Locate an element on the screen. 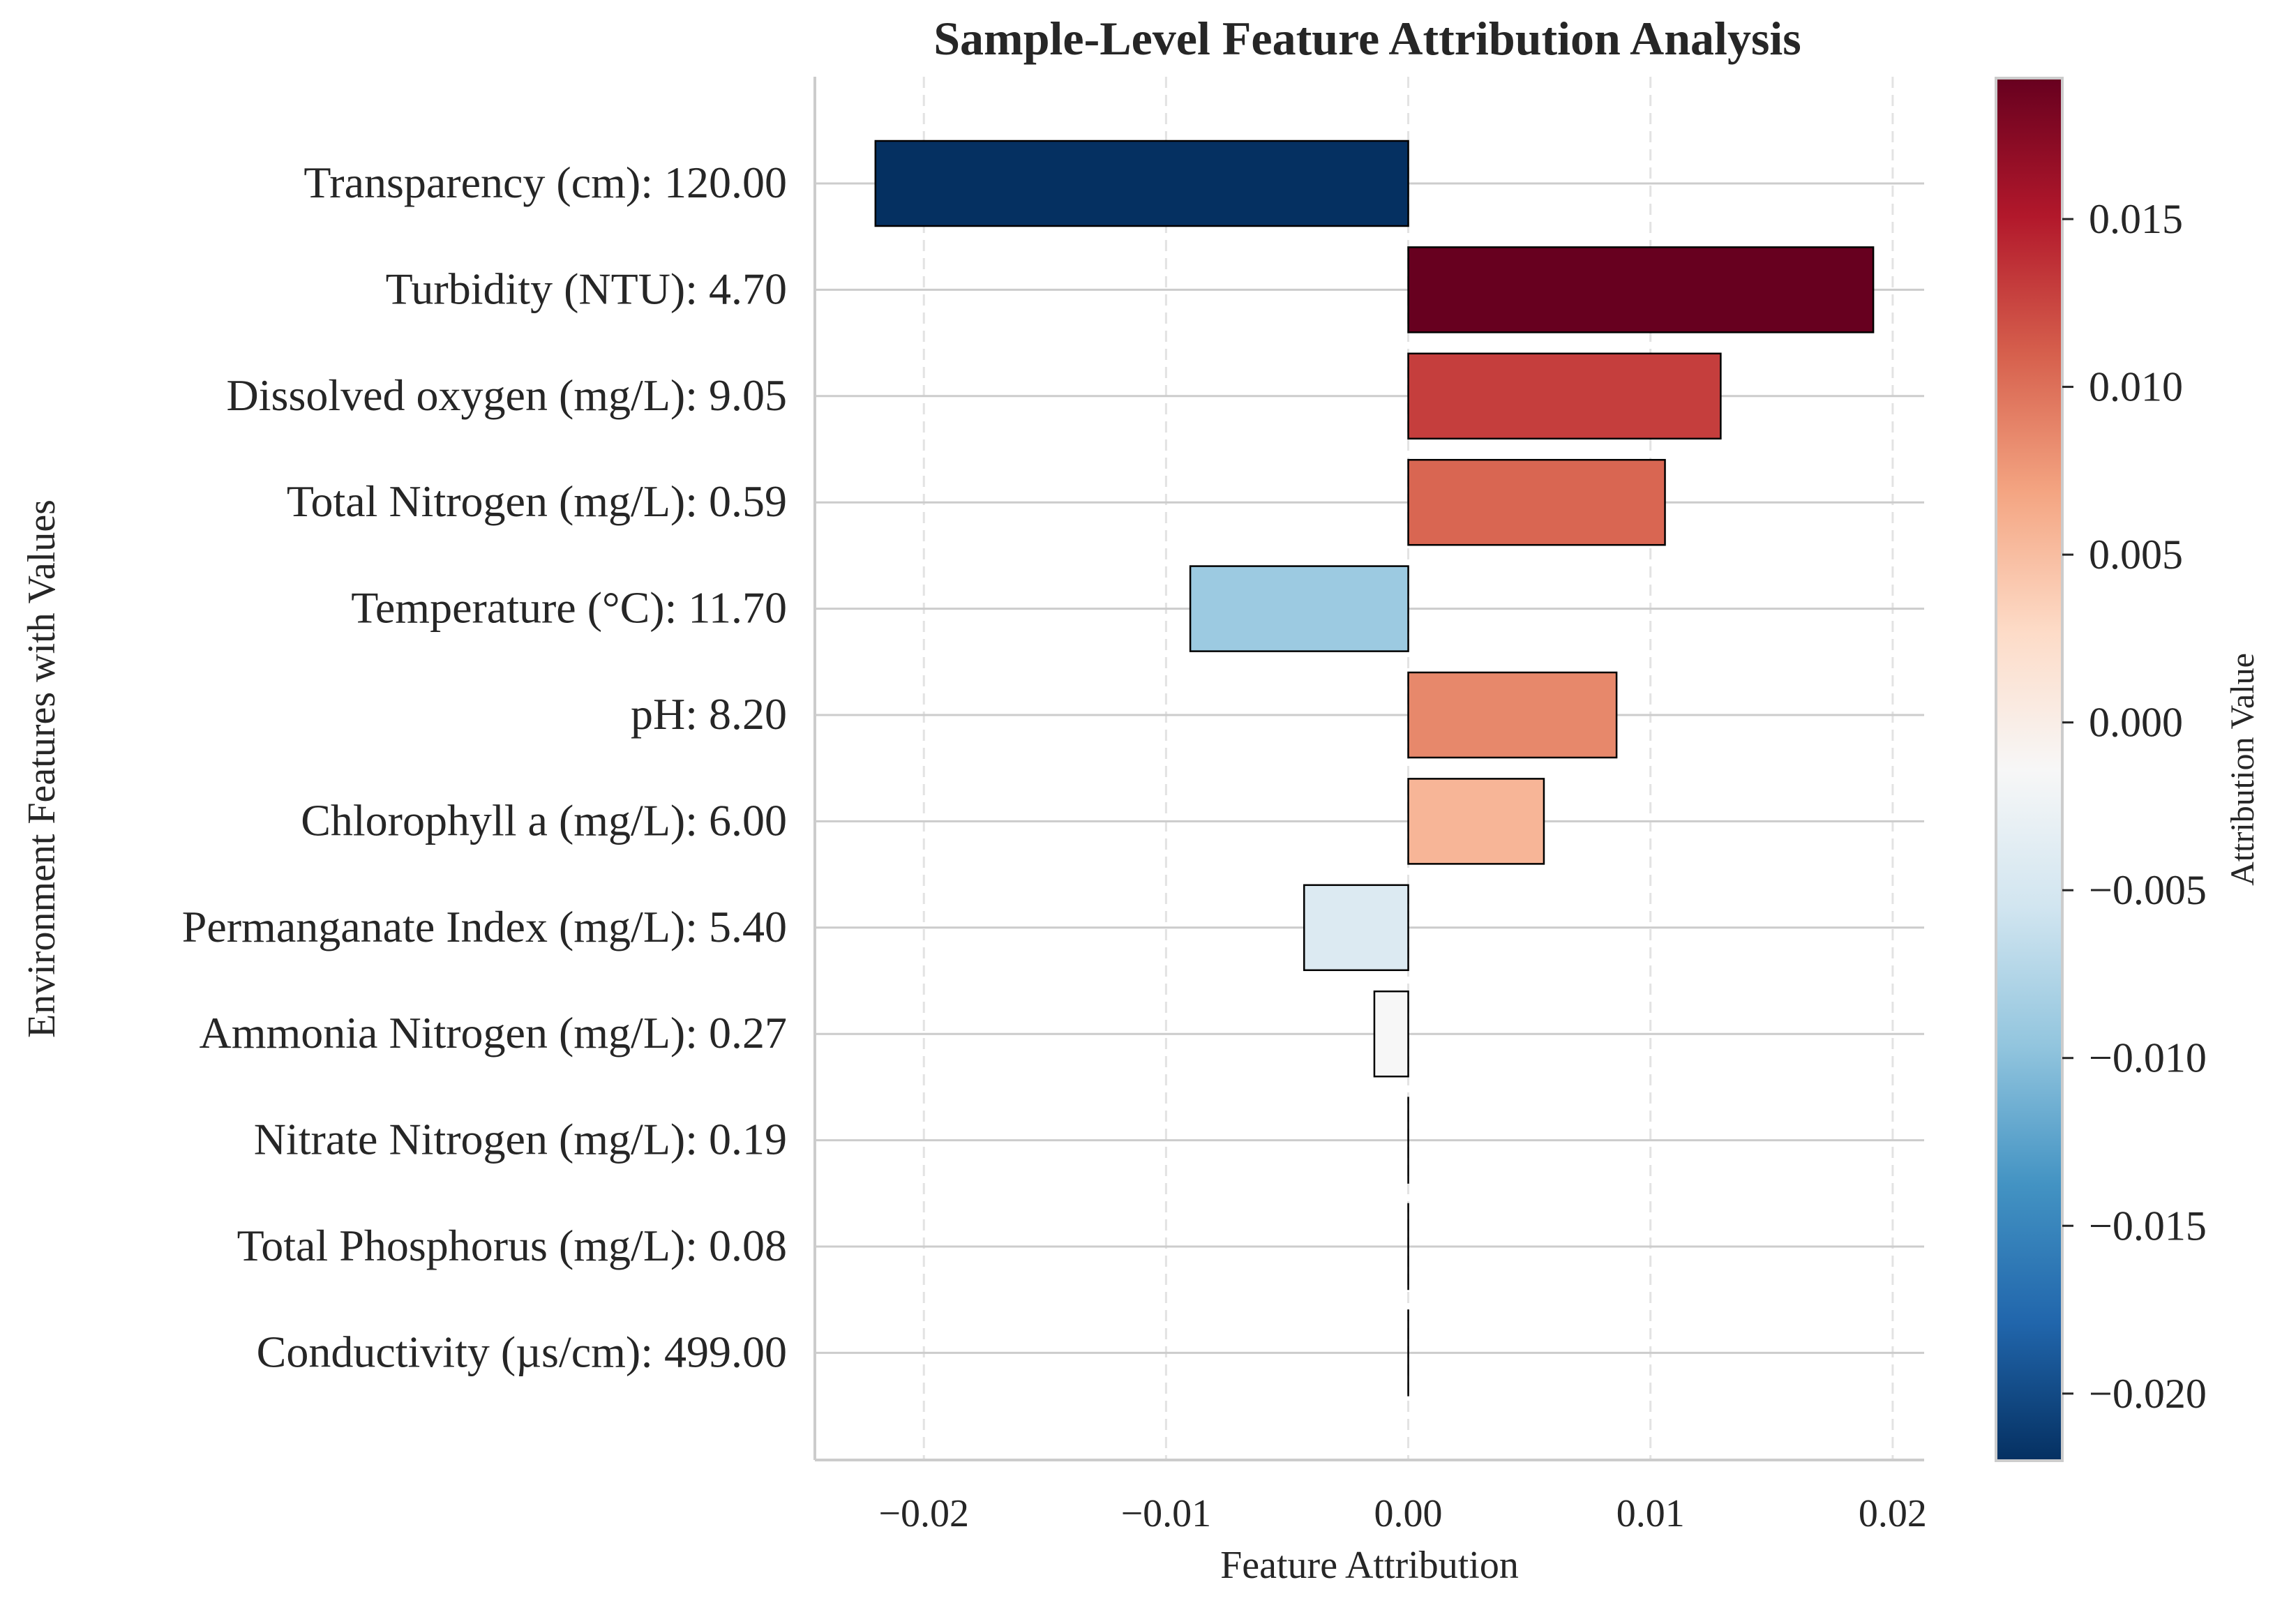 The width and height of the screenshot is (2296, 1603). x-tick-label: 0.00 is located at coordinates (1408, 1513).